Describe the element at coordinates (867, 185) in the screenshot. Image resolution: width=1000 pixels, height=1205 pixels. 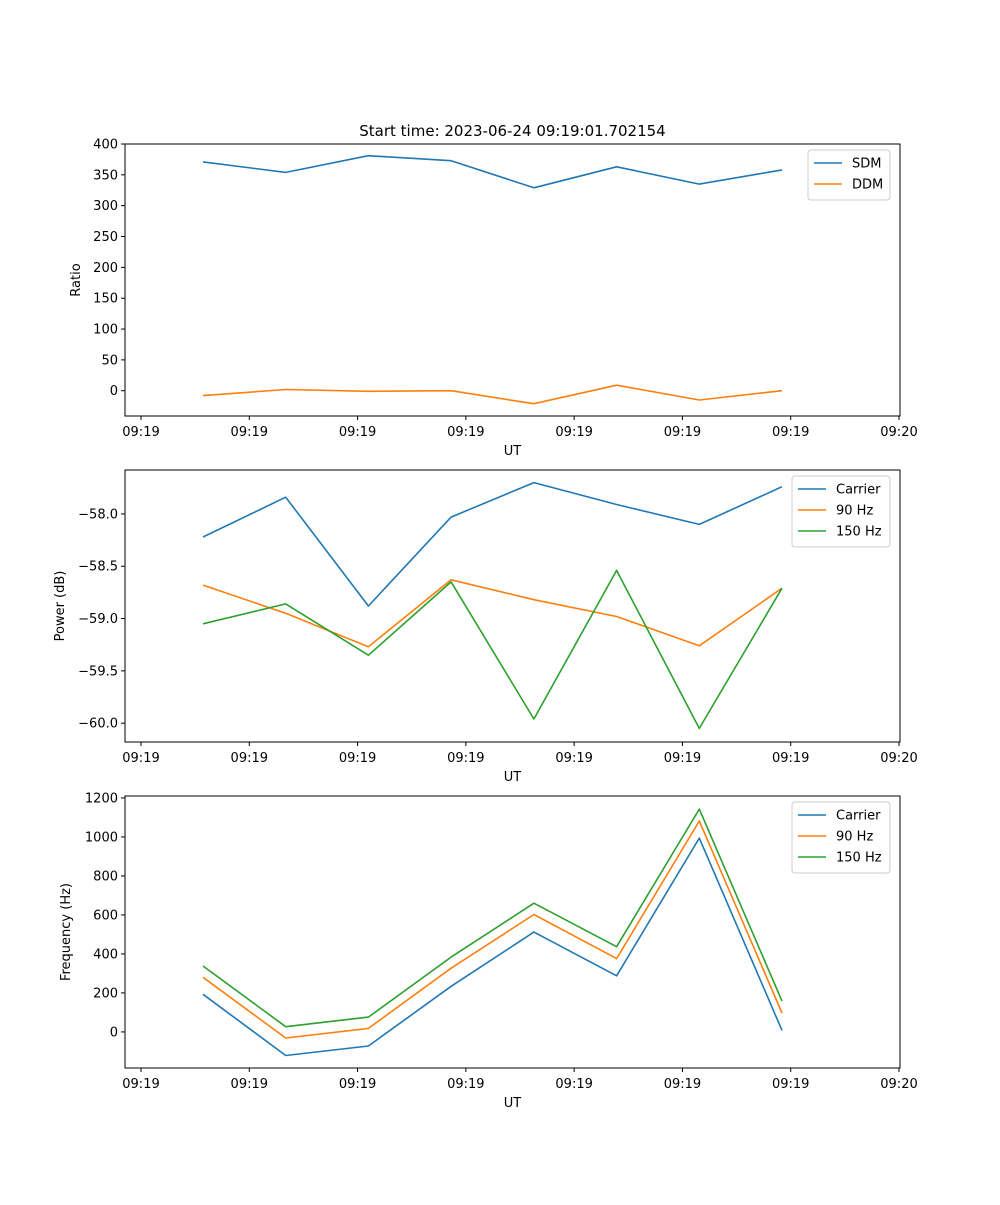
I see `legend-label: DDM` at that location.